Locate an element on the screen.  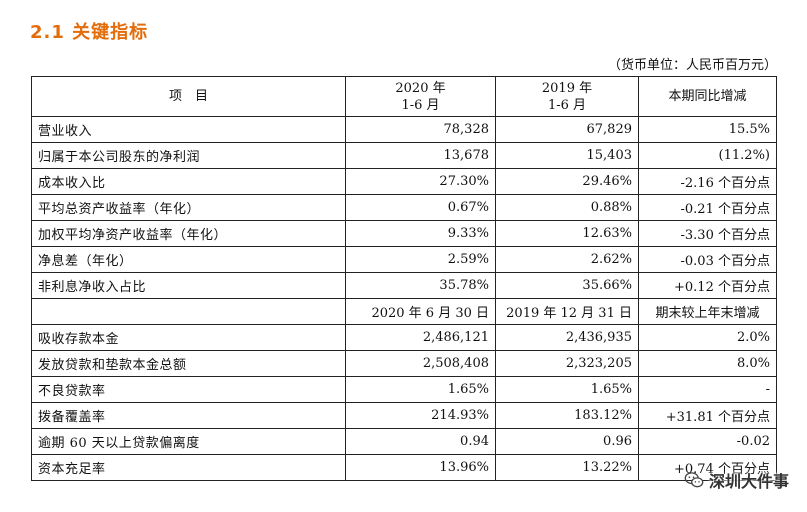
row-label: 发放贷款和垫款本金总额 is located at coordinates (188, 363).